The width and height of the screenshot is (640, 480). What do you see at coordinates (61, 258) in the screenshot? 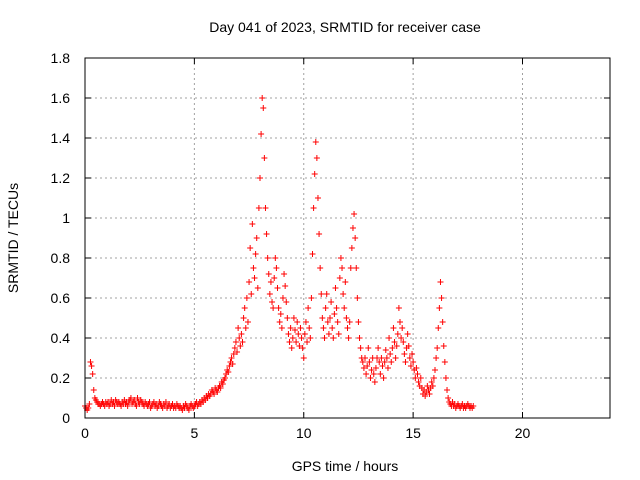
I see `y-tick-label: 0.8` at bounding box center [61, 258].